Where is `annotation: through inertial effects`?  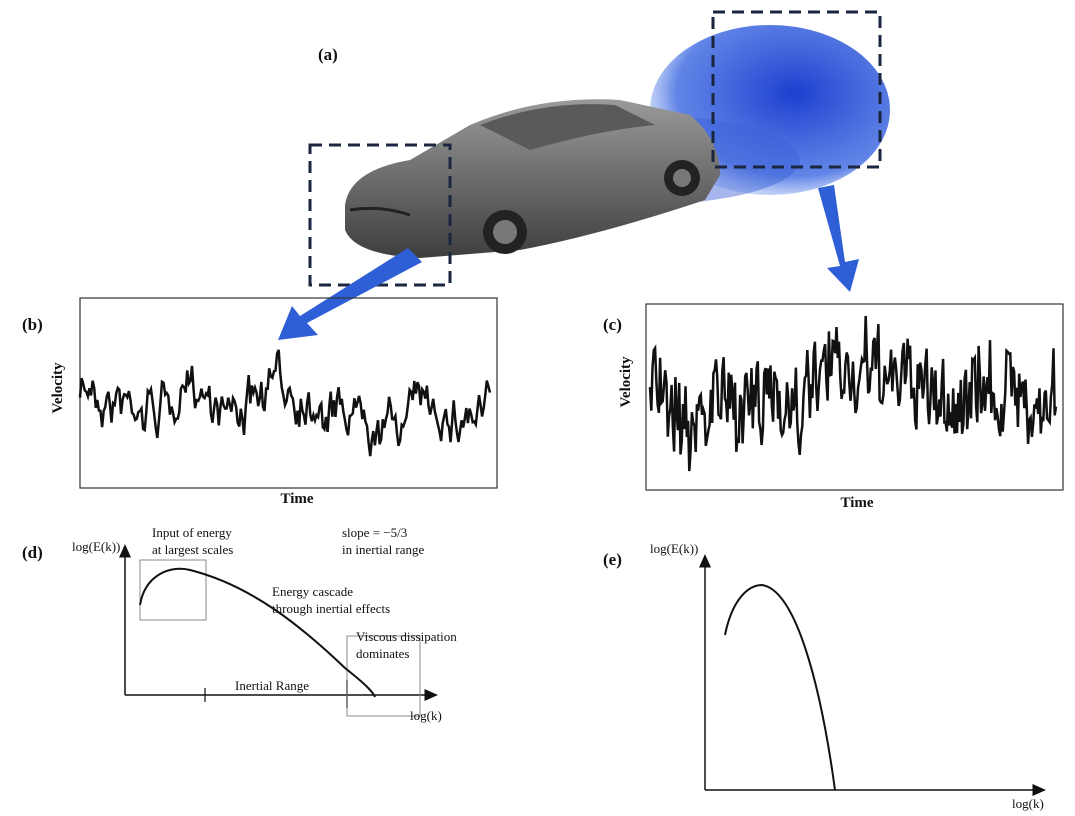
annotation: through inertial effects is located at coordinates (331, 608).